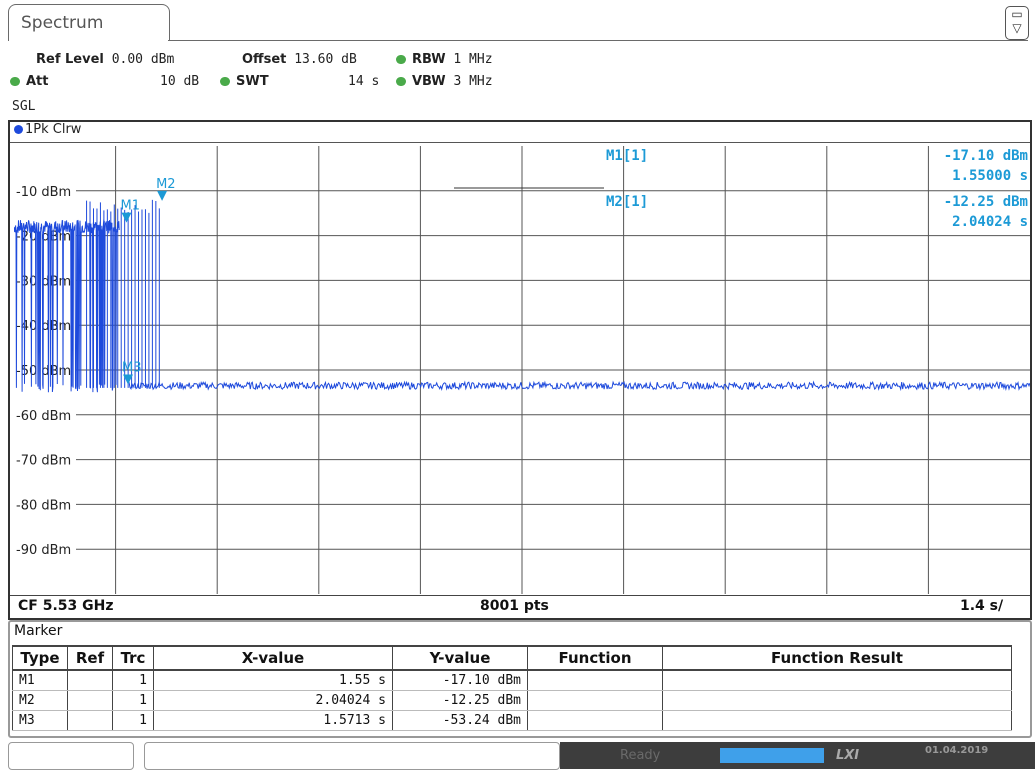  What do you see at coordinates (130, 206) in the screenshot?
I see `marker-m1-label: M1` at bounding box center [130, 206].